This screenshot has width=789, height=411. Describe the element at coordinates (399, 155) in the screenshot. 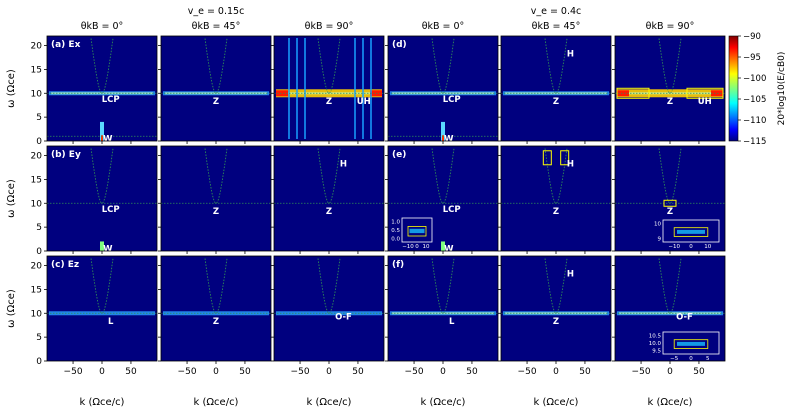

I see `panel-label: (e)` at that location.